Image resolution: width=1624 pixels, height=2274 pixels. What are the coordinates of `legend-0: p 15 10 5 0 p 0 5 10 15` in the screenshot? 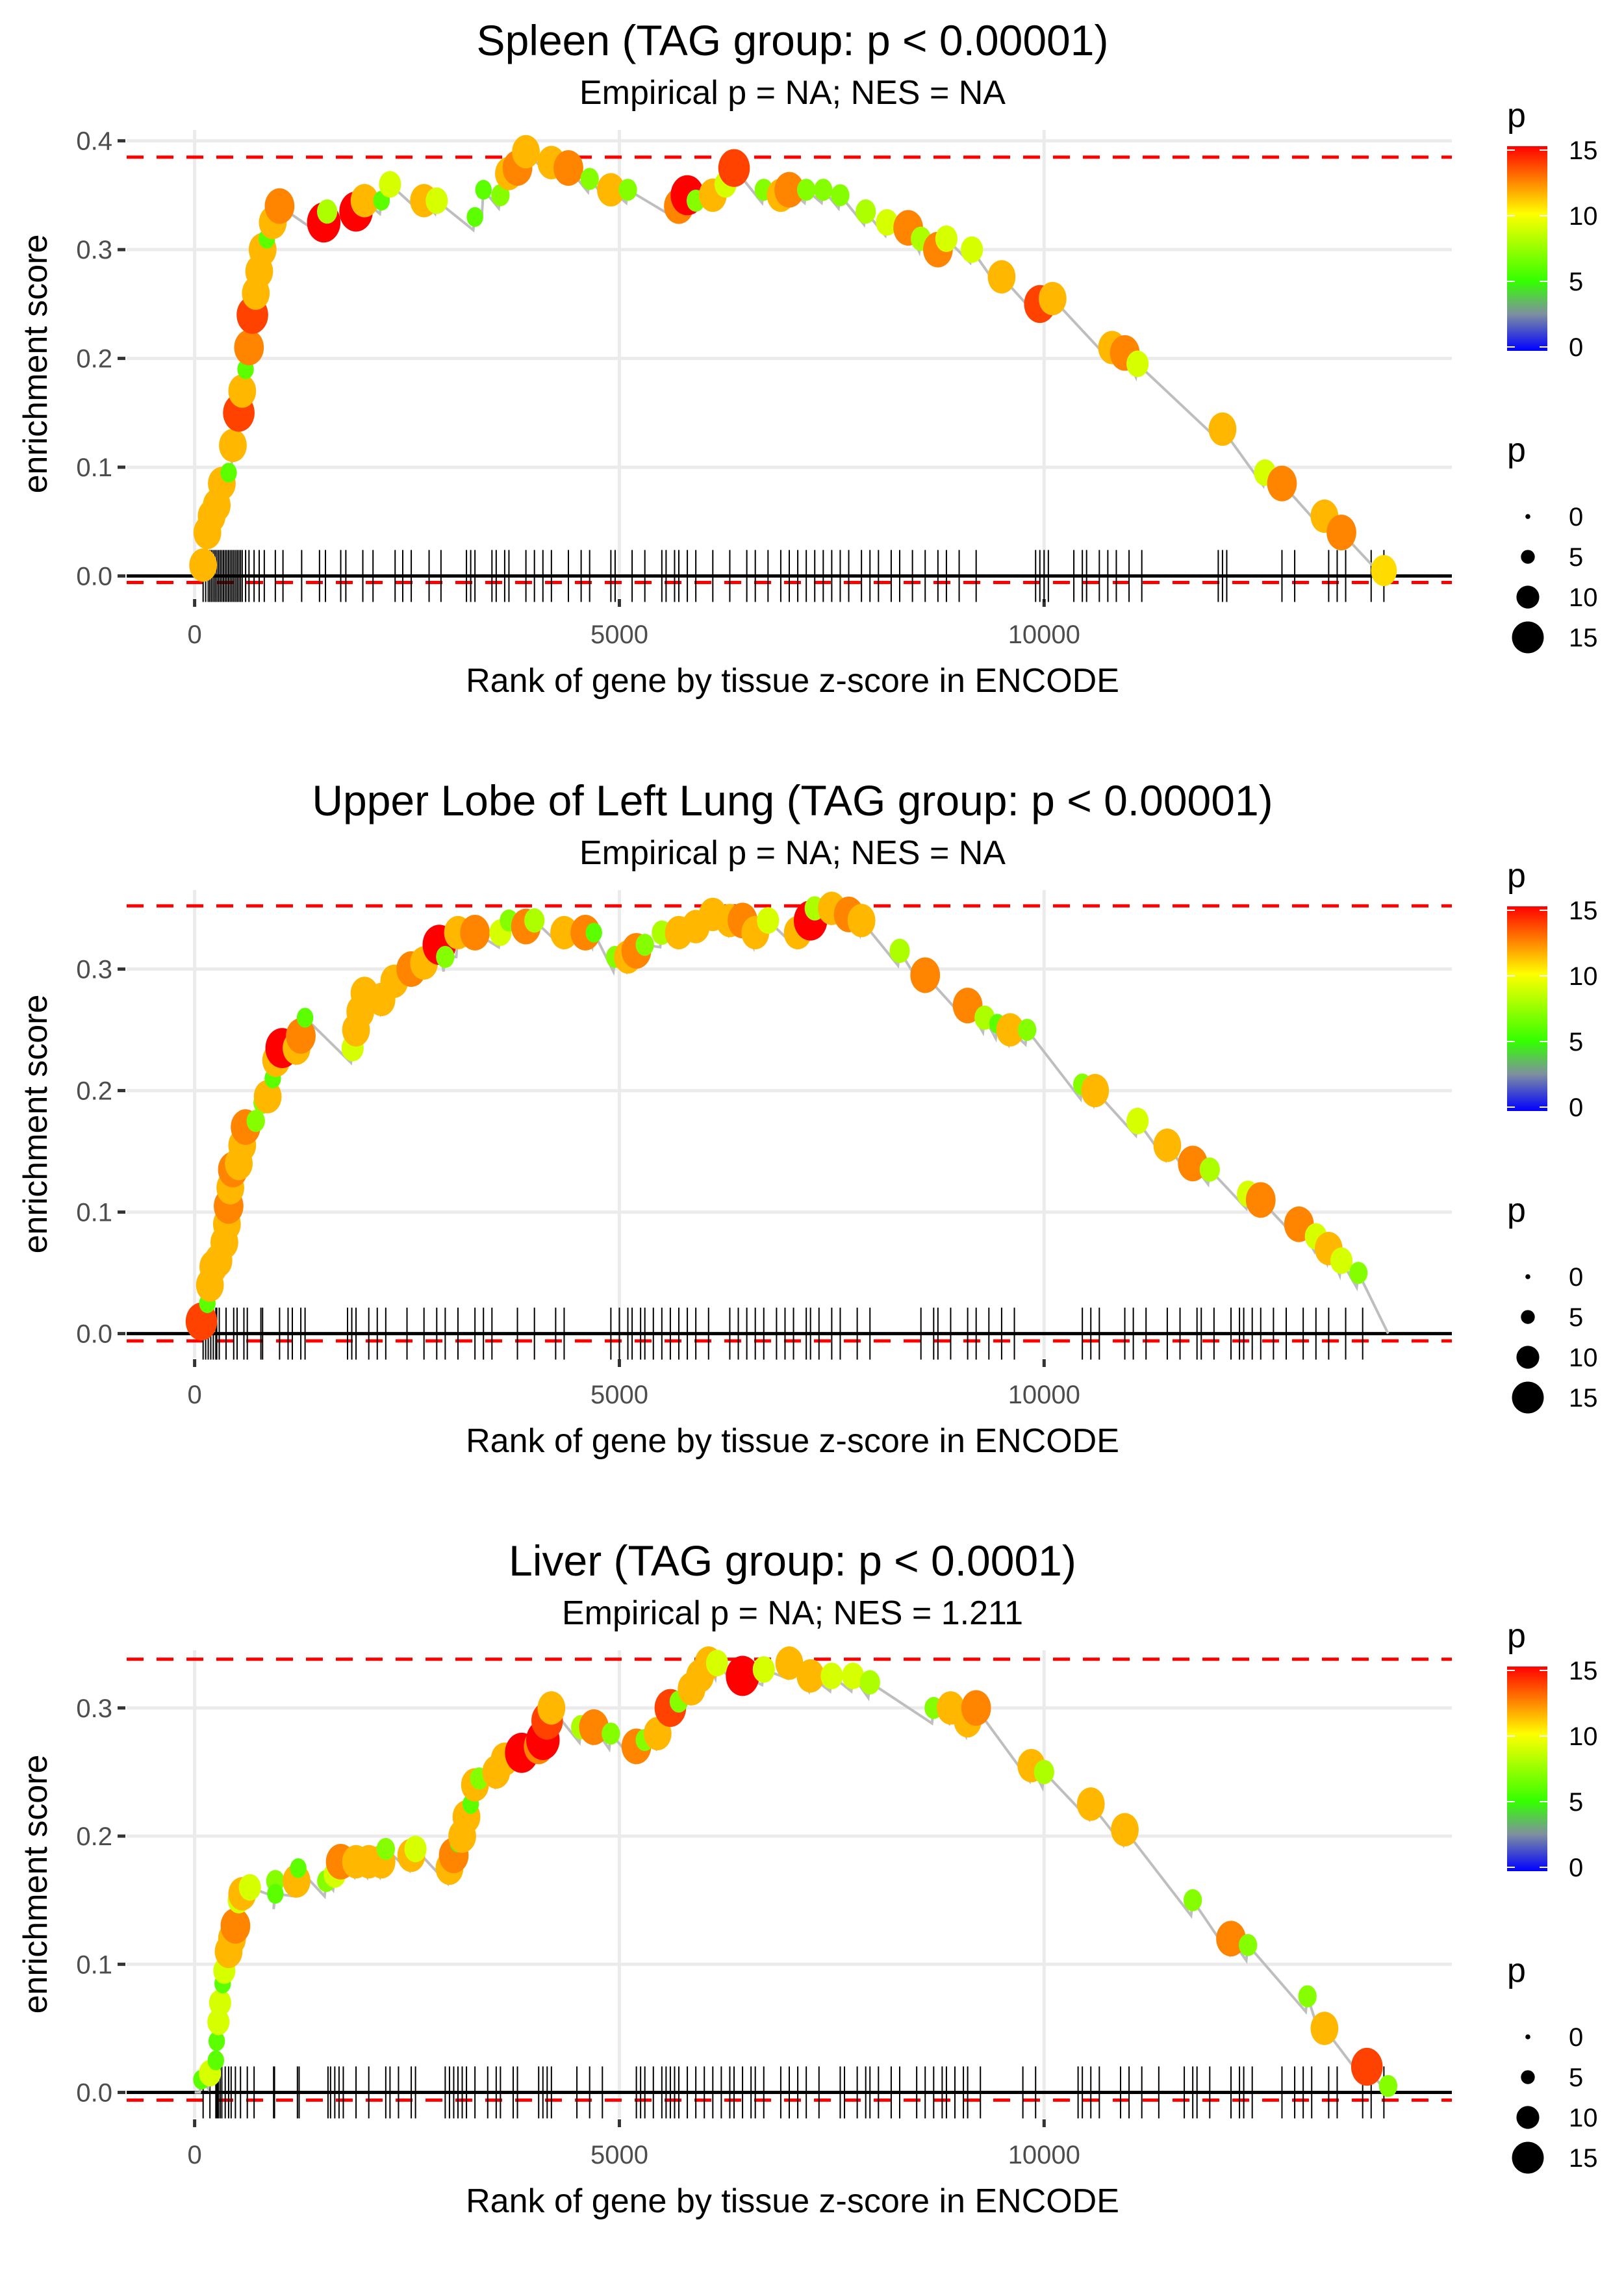 It's located at (1552, 375).